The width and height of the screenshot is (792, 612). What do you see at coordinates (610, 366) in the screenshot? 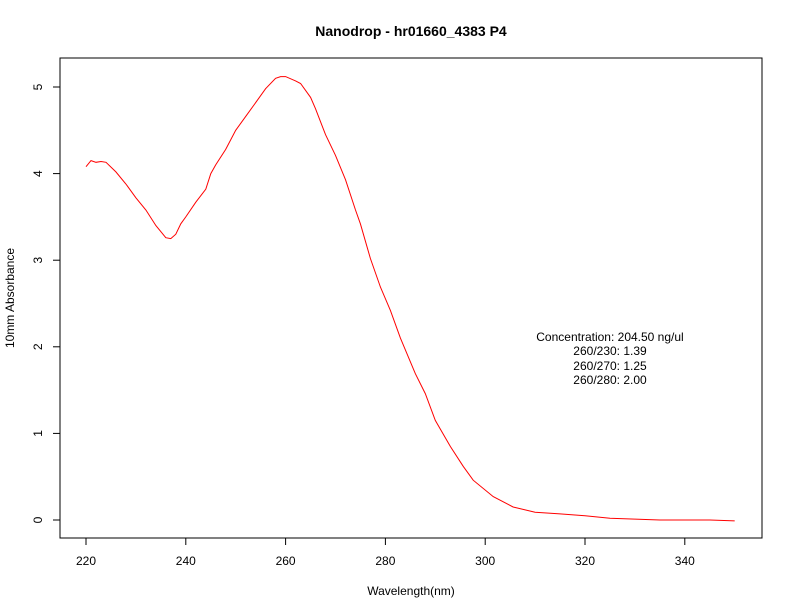
I see `annotation-260-270: 260/270: 1.25` at bounding box center [610, 366].